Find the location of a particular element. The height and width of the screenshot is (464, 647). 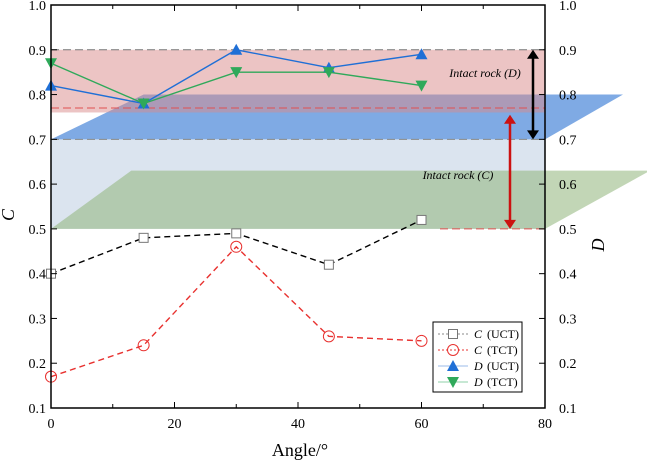

y-tick-label-left: 0.2 is located at coordinates (38, 364).